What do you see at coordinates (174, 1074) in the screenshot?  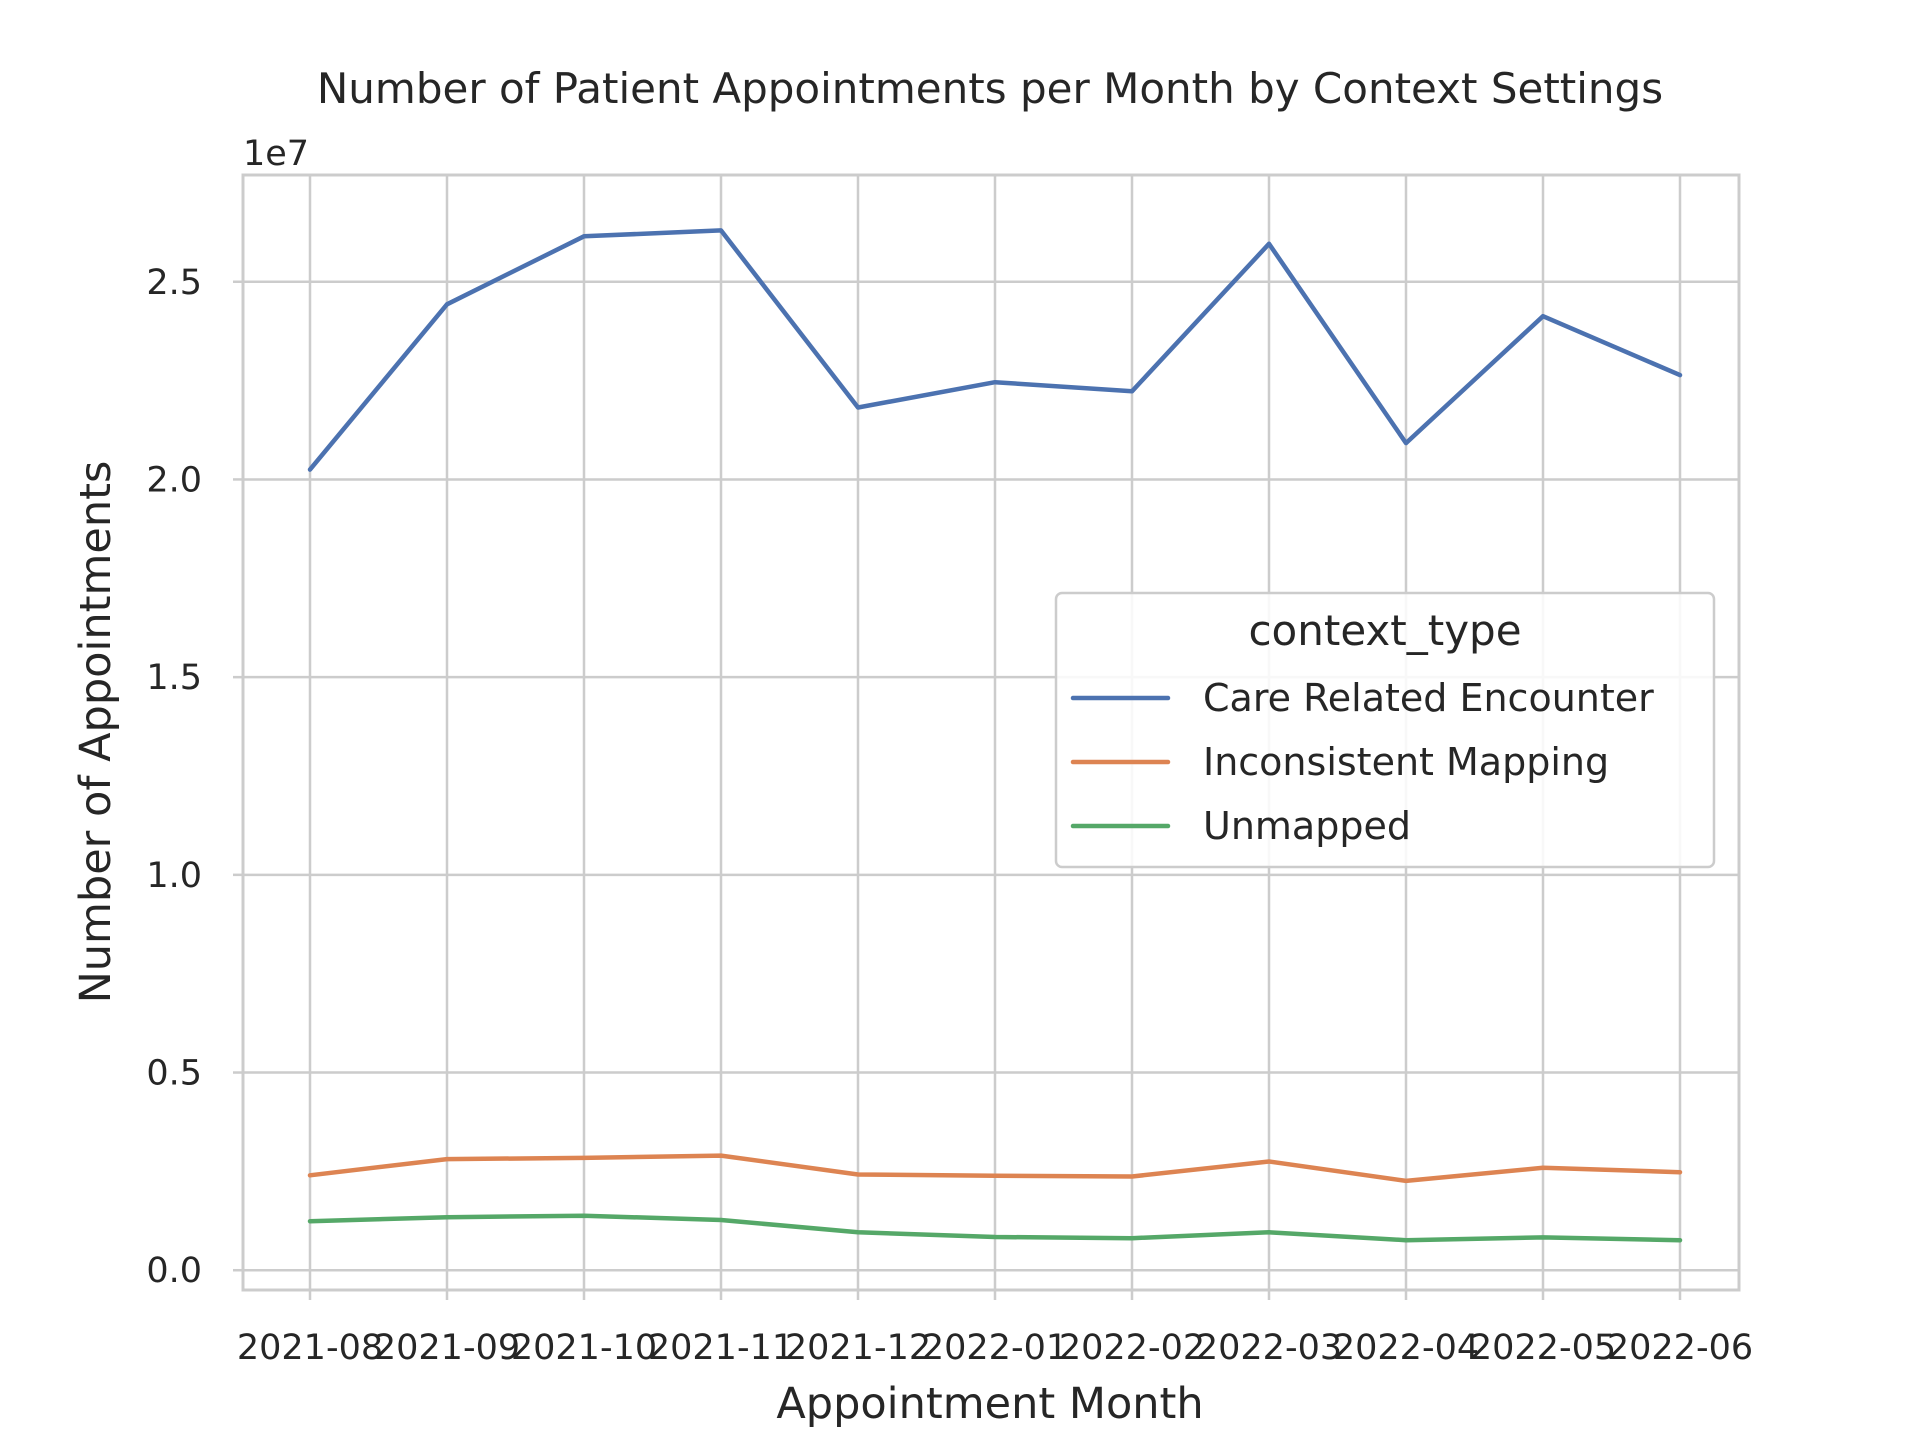 I see `y-tick-label: 0.5` at bounding box center [174, 1074].